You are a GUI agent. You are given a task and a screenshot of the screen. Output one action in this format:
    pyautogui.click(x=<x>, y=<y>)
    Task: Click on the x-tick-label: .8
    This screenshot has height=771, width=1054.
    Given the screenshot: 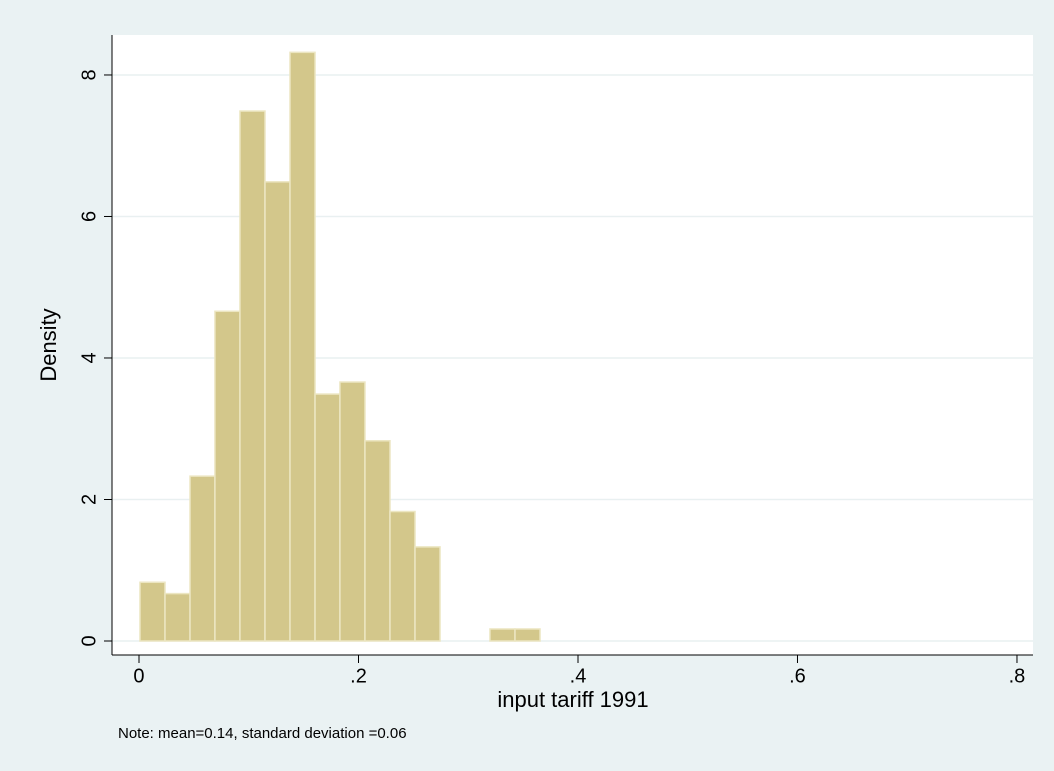 What is the action you would take?
    pyautogui.click(x=1017, y=676)
    